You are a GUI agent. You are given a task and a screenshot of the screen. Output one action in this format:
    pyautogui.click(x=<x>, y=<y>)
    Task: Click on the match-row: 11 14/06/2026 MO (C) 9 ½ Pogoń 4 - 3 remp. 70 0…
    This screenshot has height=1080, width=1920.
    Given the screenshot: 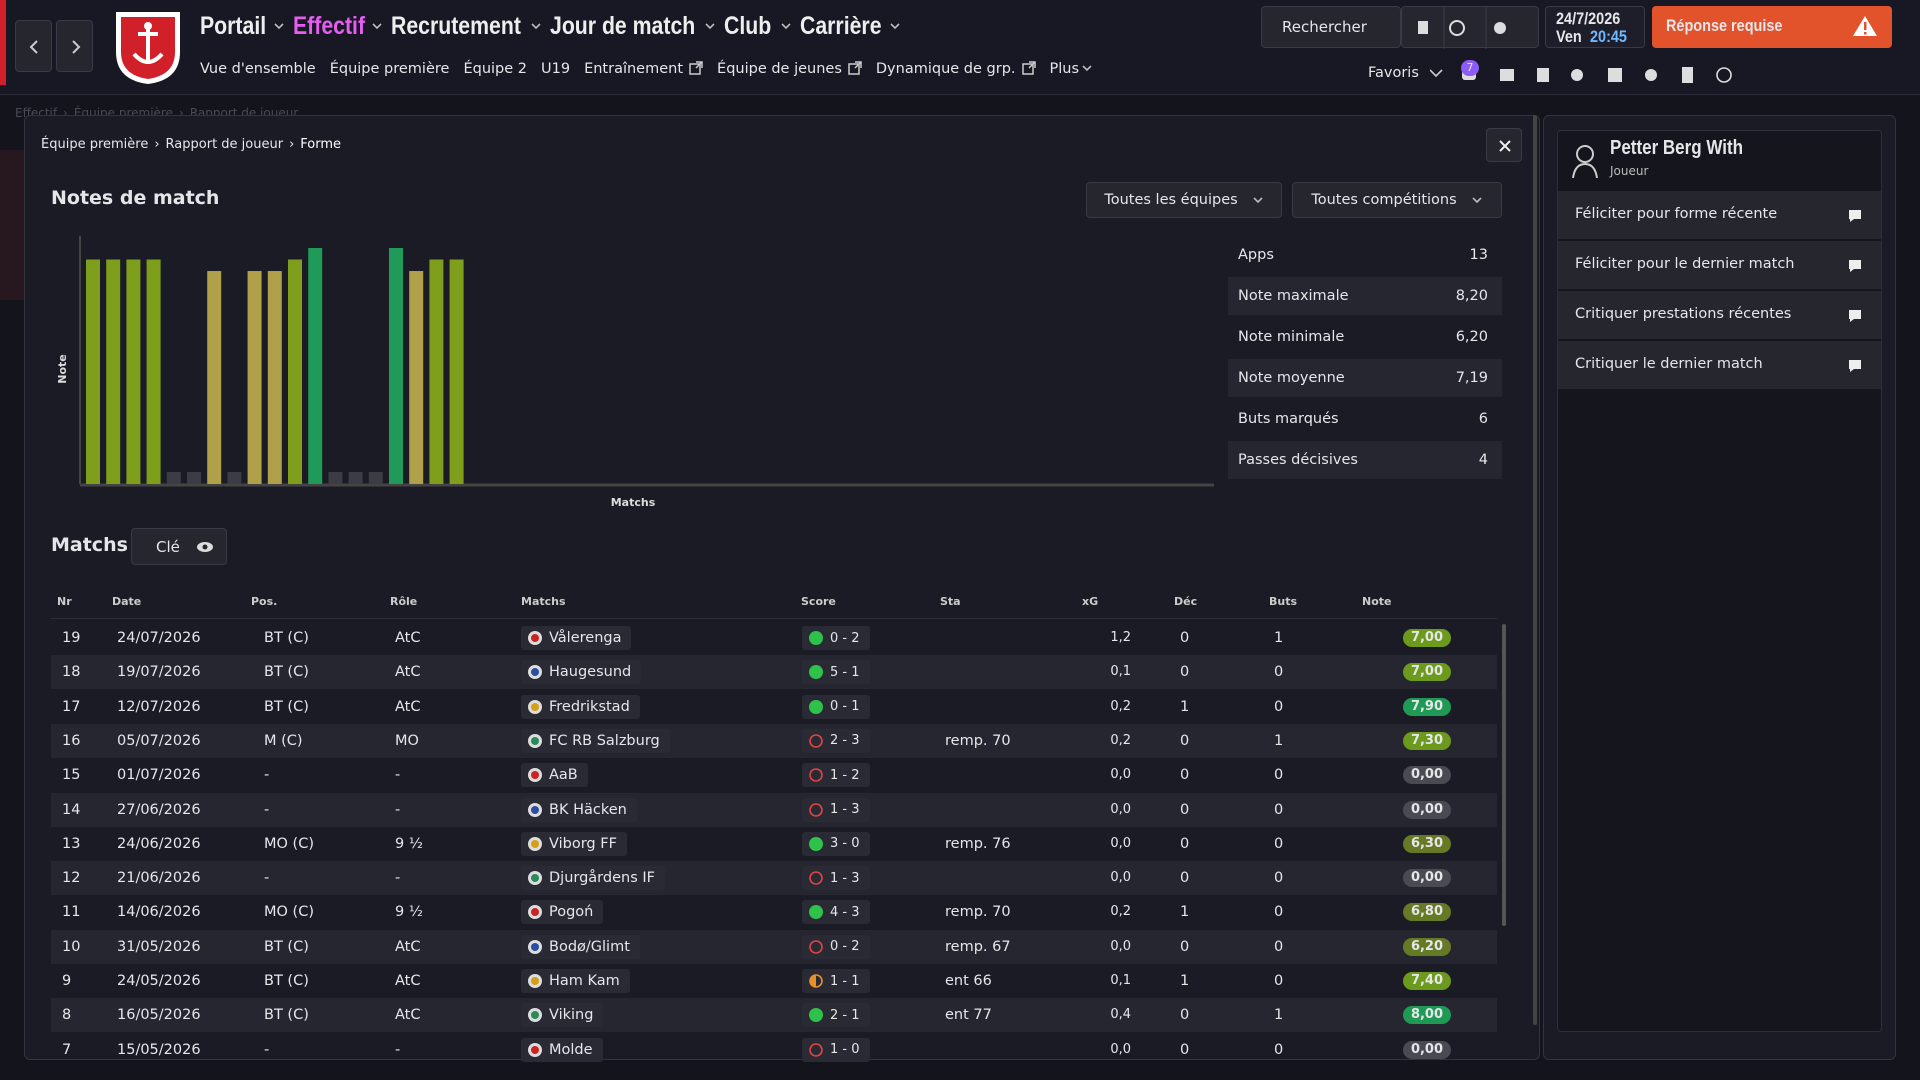 What is the action you would take?
    pyautogui.click(x=774, y=912)
    